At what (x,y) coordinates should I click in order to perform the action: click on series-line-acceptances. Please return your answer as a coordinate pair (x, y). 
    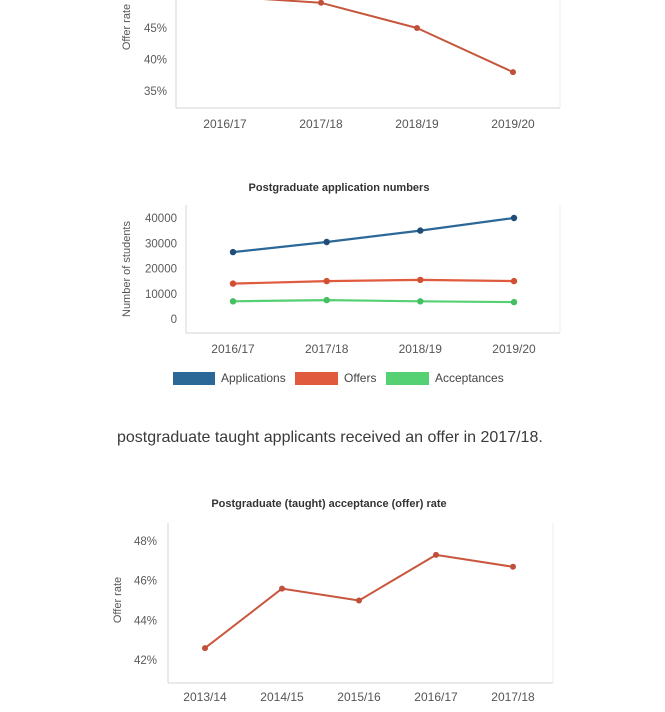
    Looking at the image, I should click on (373, 301).